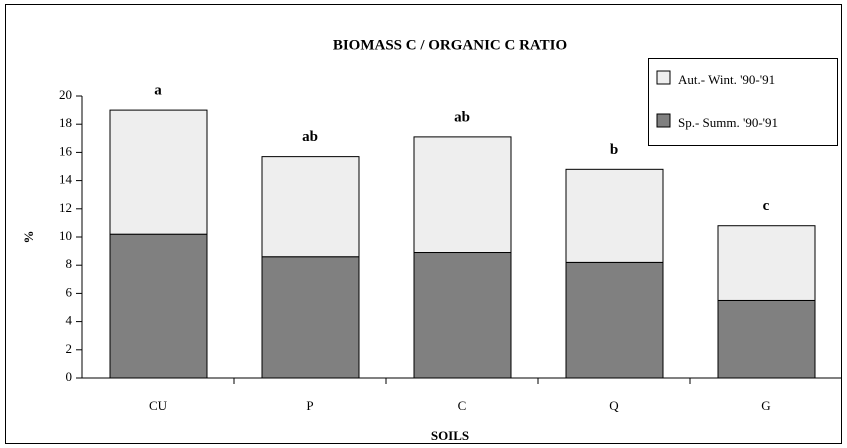 Image resolution: width=847 pixels, height=448 pixels. Describe the element at coordinates (69, 263) in the screenshot. I see `y-tick-label: 8` at that location.